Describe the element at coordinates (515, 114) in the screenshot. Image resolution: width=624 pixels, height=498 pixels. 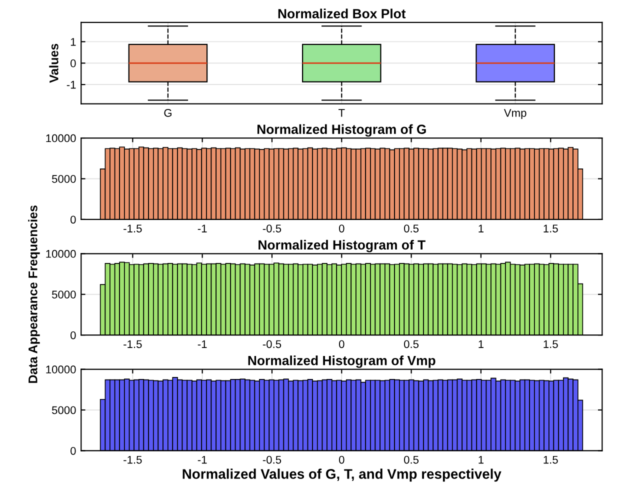
I see `x-tick-label: Vmp` at that location.